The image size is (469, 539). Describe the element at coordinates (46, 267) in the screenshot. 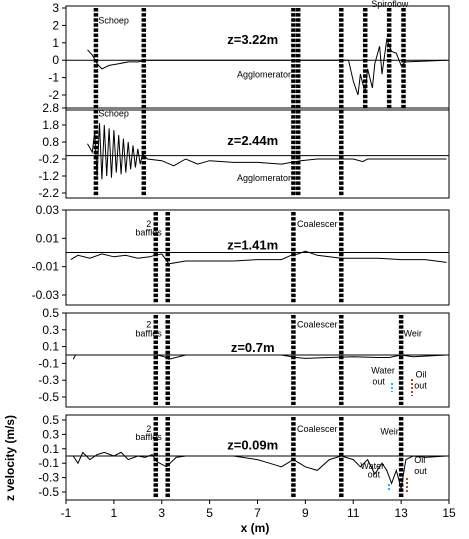

I see `y-tick-label: -0.01` at that location.